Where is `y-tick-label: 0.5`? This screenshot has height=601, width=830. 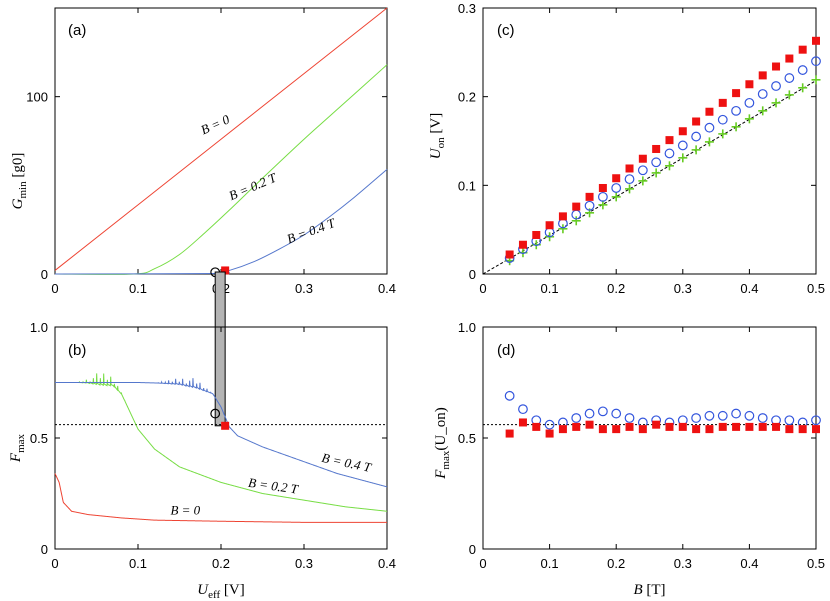 y-tick-label: 0.5 is located at coordinates (467, 438).